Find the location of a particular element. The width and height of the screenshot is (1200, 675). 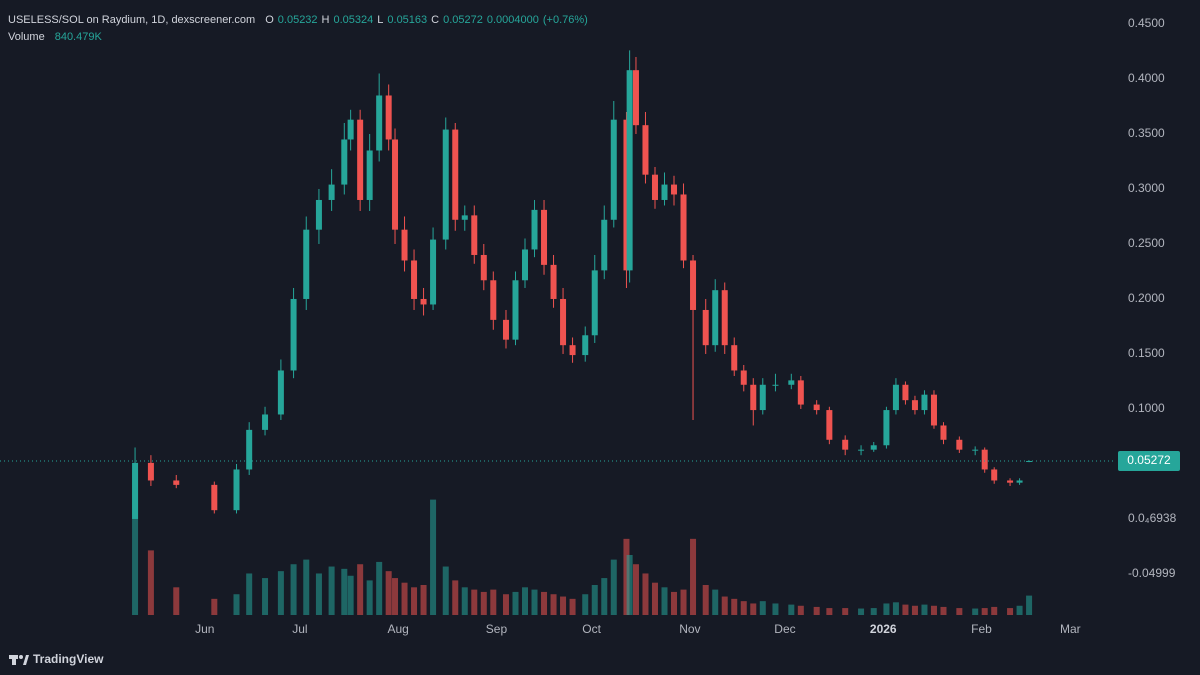

volume-value: 840.479K is located at coordinates (78, 37).